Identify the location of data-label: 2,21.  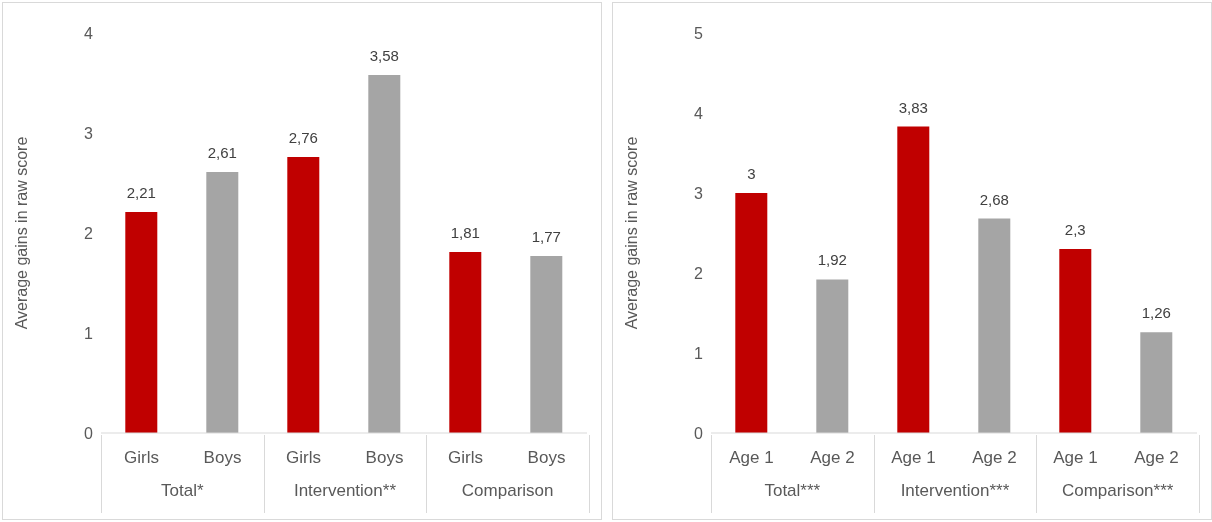
(141, 192).